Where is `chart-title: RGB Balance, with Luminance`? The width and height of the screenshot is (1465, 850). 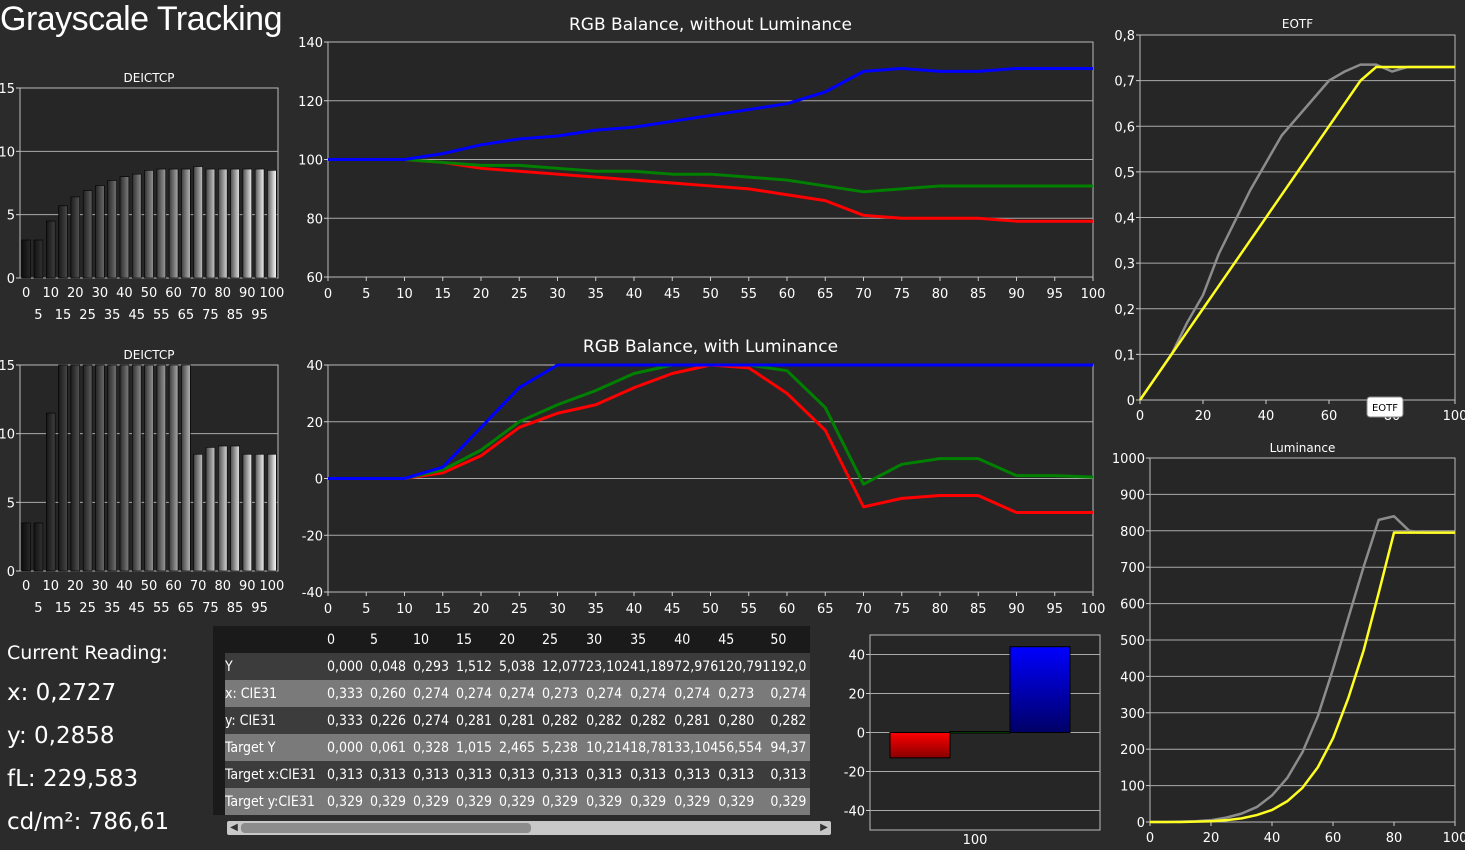 chart-title: RGB Balance, with Luminance is located at coordinates (710, 347).